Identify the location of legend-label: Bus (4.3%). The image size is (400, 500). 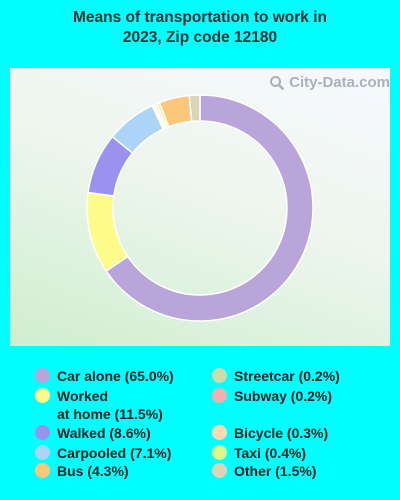
(93, 471).